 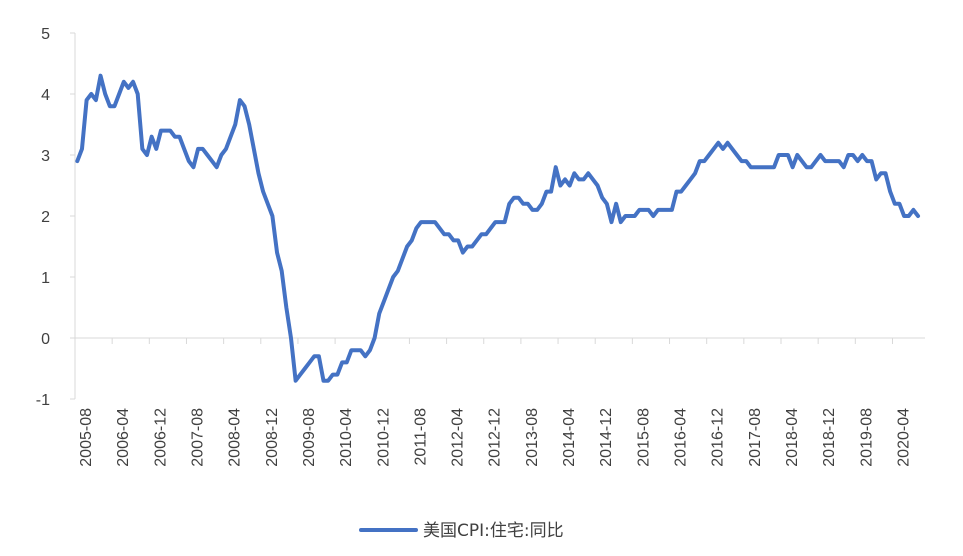 I want to click on x-tick-label: 2007-08, so click(x=197, y=437).